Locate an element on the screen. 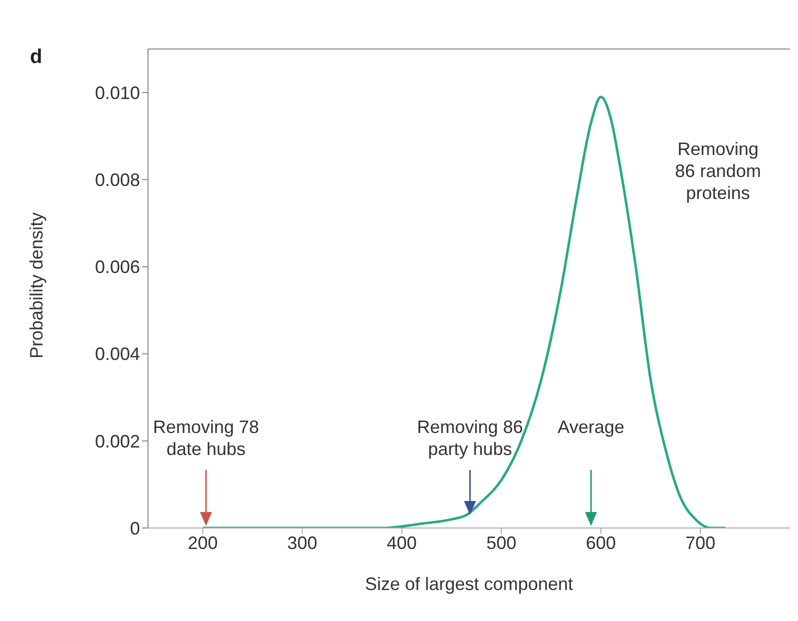  x-tick-label: 300 is located at coordinates (302, 542).